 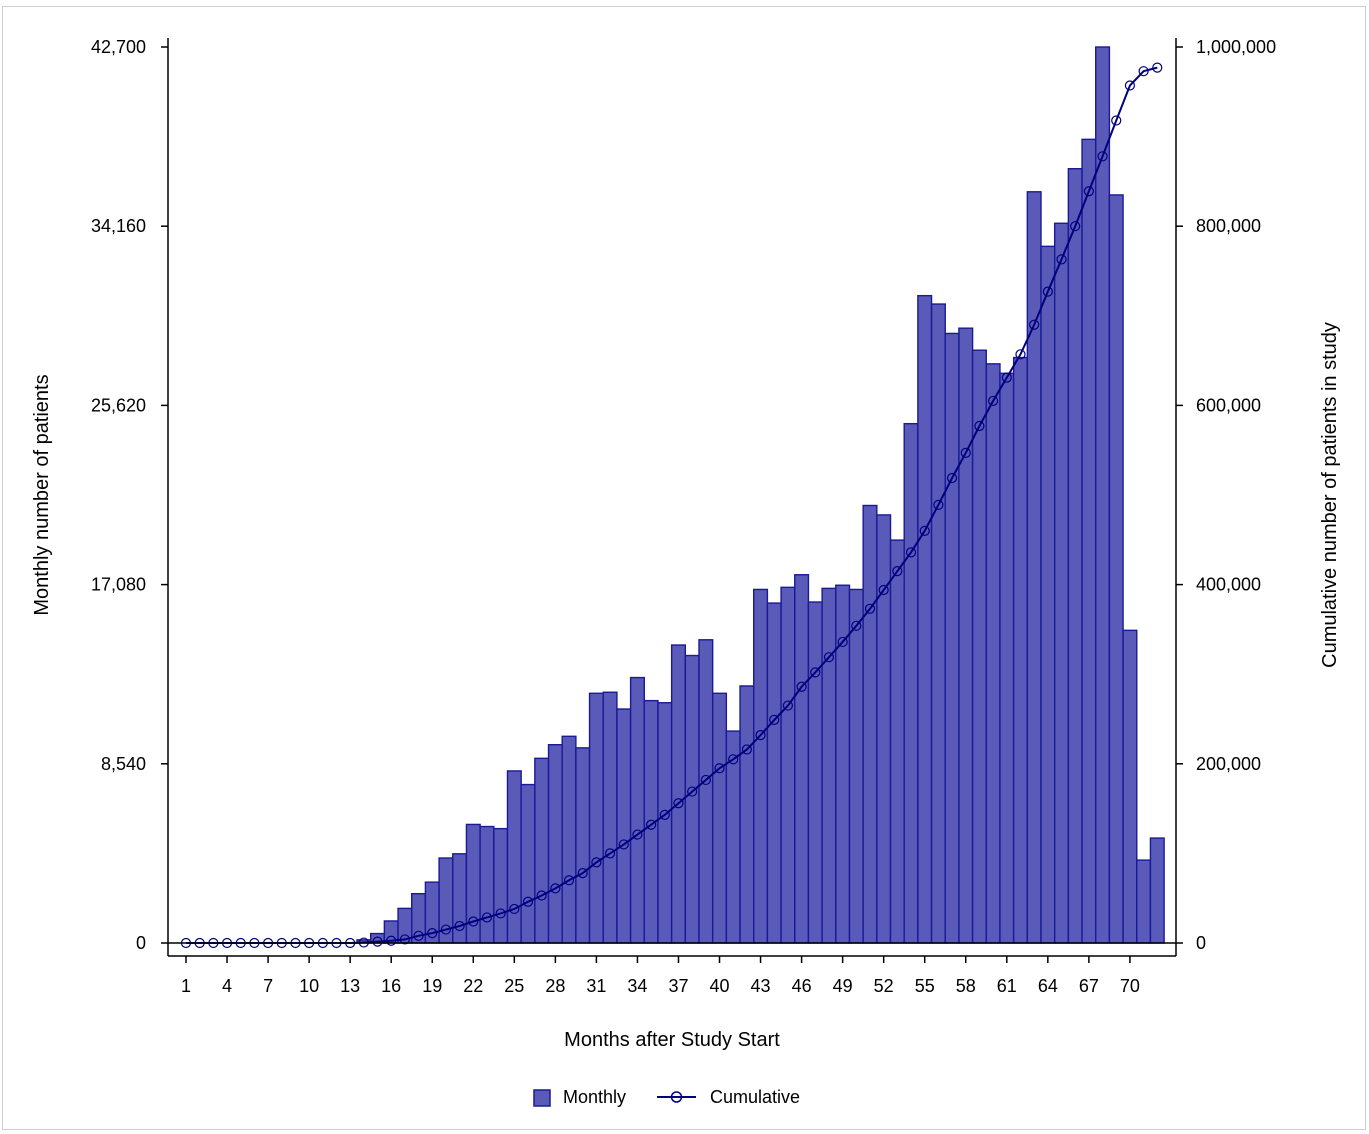 I want to click on x-tick-label-31: 31, so click(x=596, y=986).